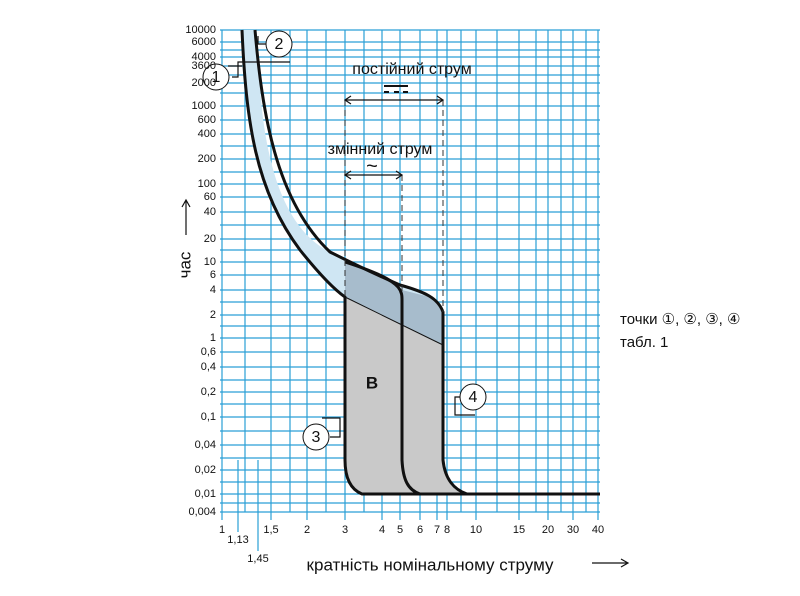 Image resolution: width=800 pixels, height=596 pixels. What do you see at coordinates (210, 197) in the screenshot?
I see `y-tick-label: 60` at bounding box center [210, 197].